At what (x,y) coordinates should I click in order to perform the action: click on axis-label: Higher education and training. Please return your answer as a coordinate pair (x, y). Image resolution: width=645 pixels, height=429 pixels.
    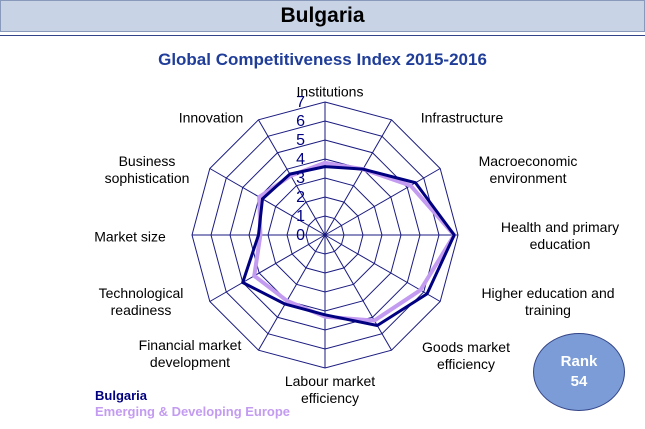
    Looking at the image, I should click on (548, 301).